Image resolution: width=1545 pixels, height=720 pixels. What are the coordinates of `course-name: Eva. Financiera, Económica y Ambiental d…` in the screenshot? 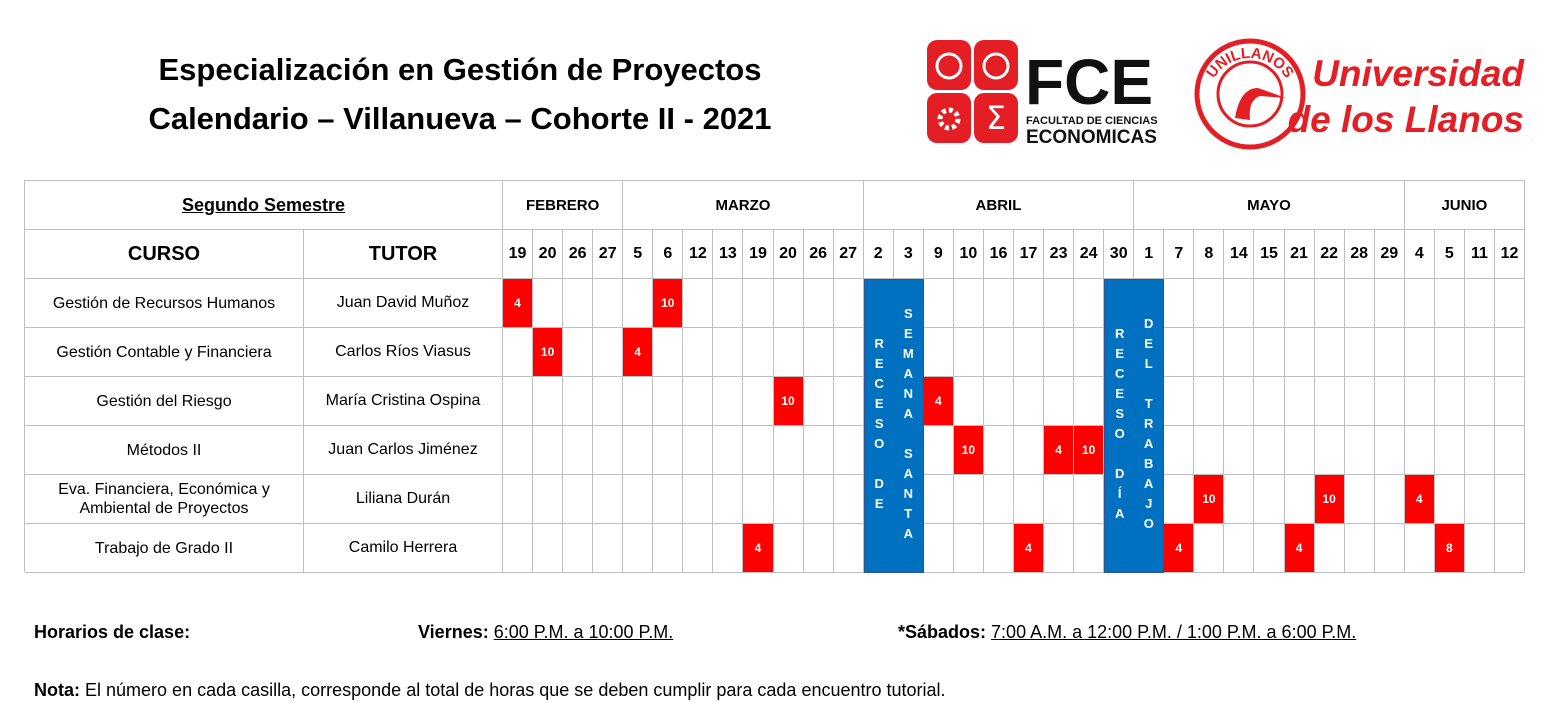 It's located at (164, 499).